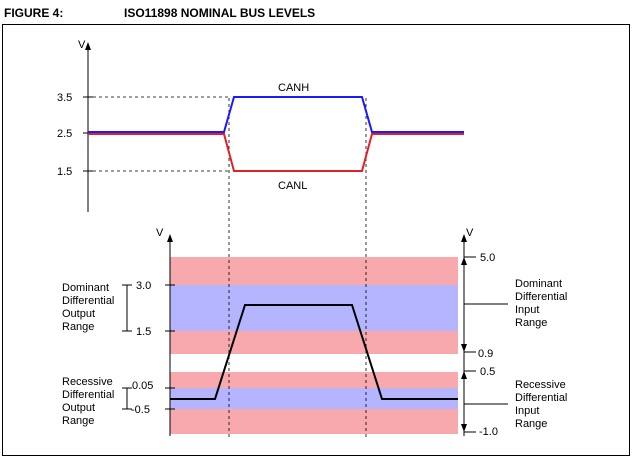 The height and width of the screenshot is (460, 633). Describe the element at coordinates (488, 432) in the screenshot. I see `right-tick-label-neg-1-0: -1.0` at that location.